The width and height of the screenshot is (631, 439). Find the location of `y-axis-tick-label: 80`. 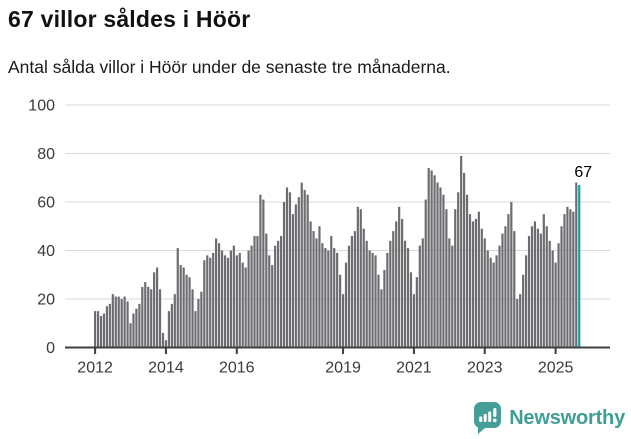

y-axis-tick-label: 80 is located at coordinates (46, 154).